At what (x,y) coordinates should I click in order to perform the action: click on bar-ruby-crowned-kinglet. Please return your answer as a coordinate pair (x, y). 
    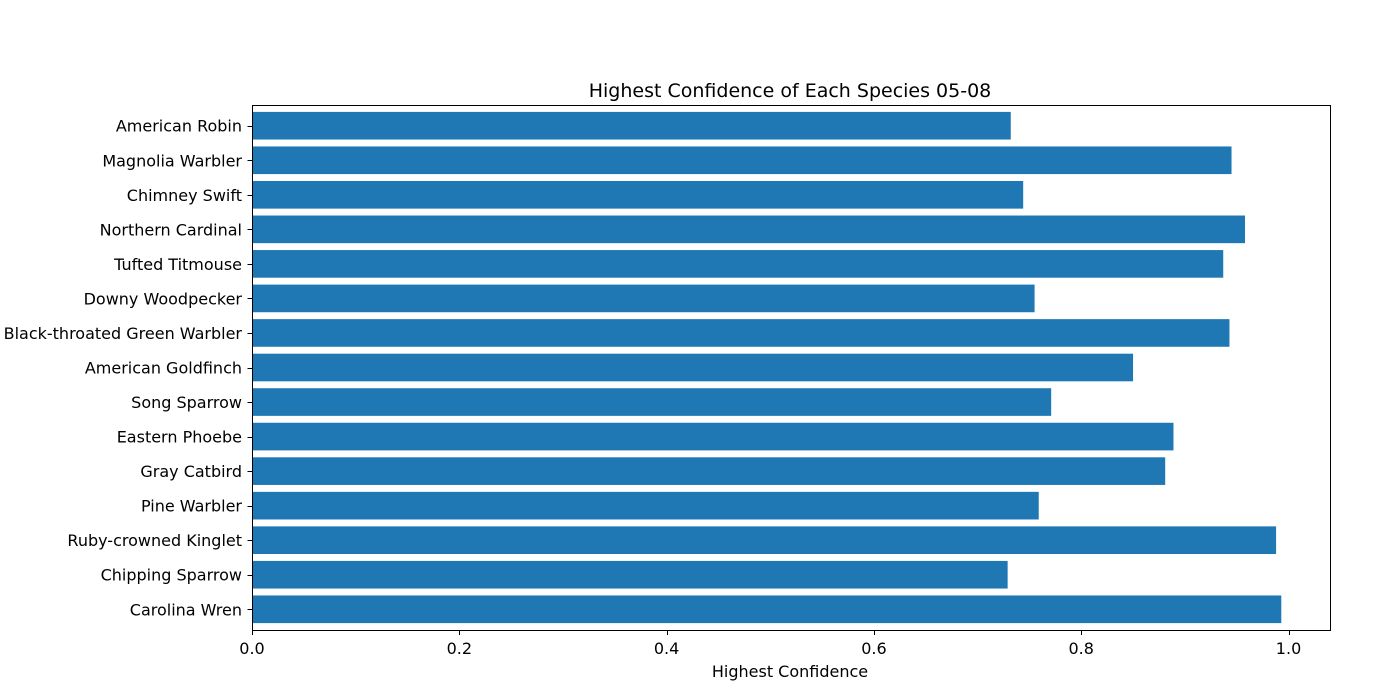
    Looking at the image, I should click on (764, 540).